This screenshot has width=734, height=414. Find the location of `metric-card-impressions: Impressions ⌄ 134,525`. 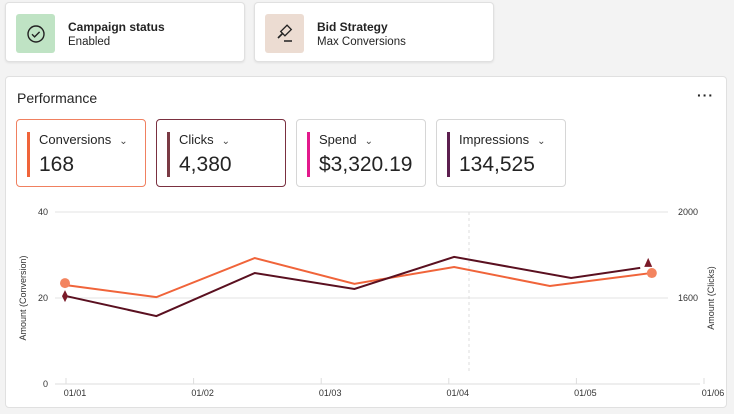

metric-card-impressions: Impressions ⌄ 134,525 is located at coordinates (501, 153).